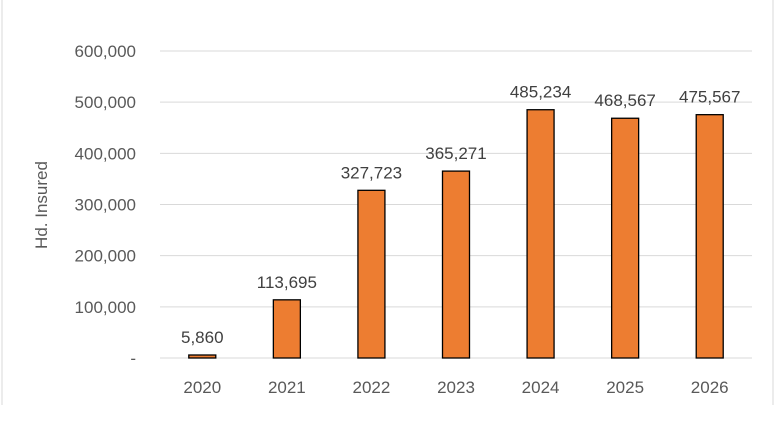  Describe the element at coordinates (287, 282) in the screenshot. I see `data-label-2021: 113,695` at that location.